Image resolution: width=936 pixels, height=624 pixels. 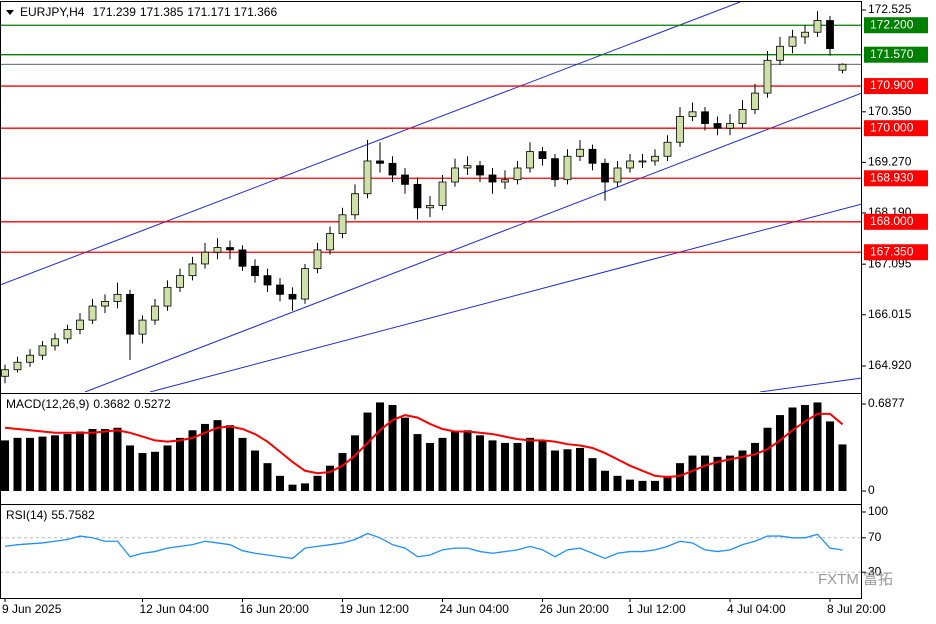 What do you see at coordinates (892, 127) in the screenshot?
I see `level-label: 170.000` at bounding box center [892, 127].